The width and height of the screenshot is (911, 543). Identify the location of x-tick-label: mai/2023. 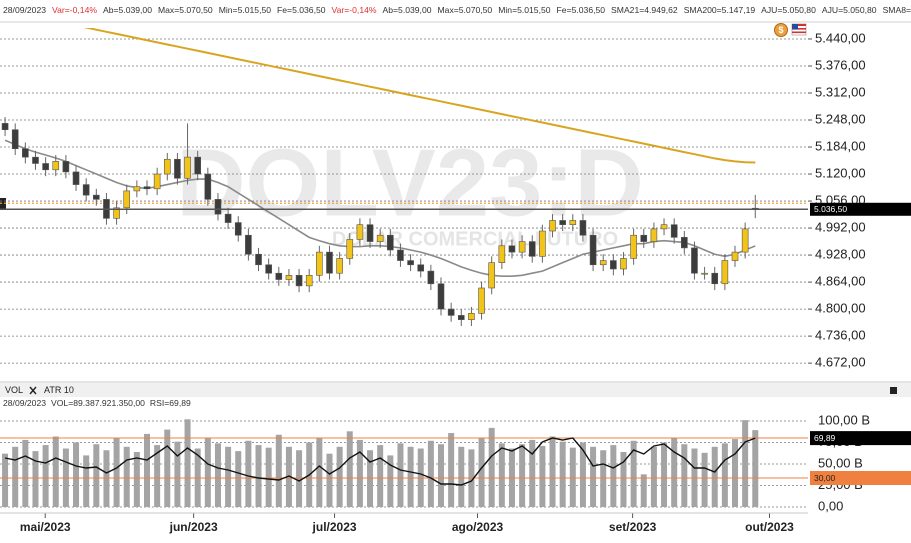
(45, 527).